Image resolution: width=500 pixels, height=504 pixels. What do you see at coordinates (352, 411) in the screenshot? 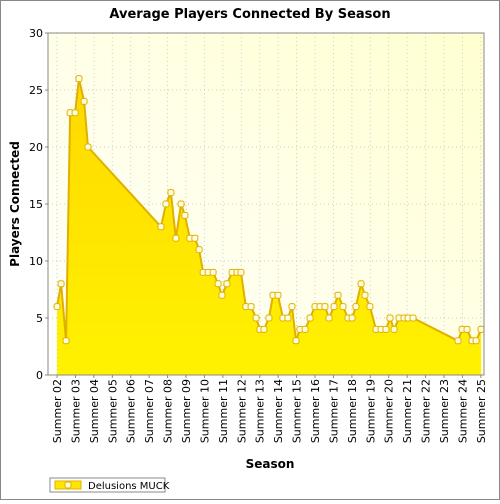
I see `x-tick-label: Summer 18` at bounding box center [352, 411].